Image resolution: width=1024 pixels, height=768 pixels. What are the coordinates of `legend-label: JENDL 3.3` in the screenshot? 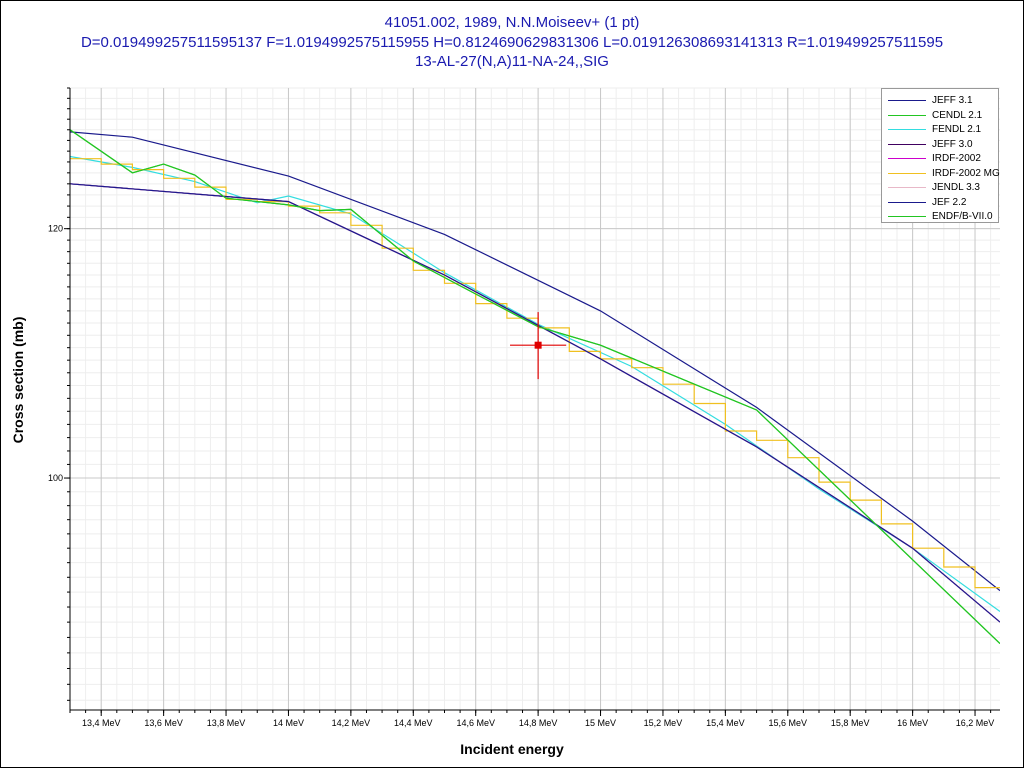 It's located at (956, 187).